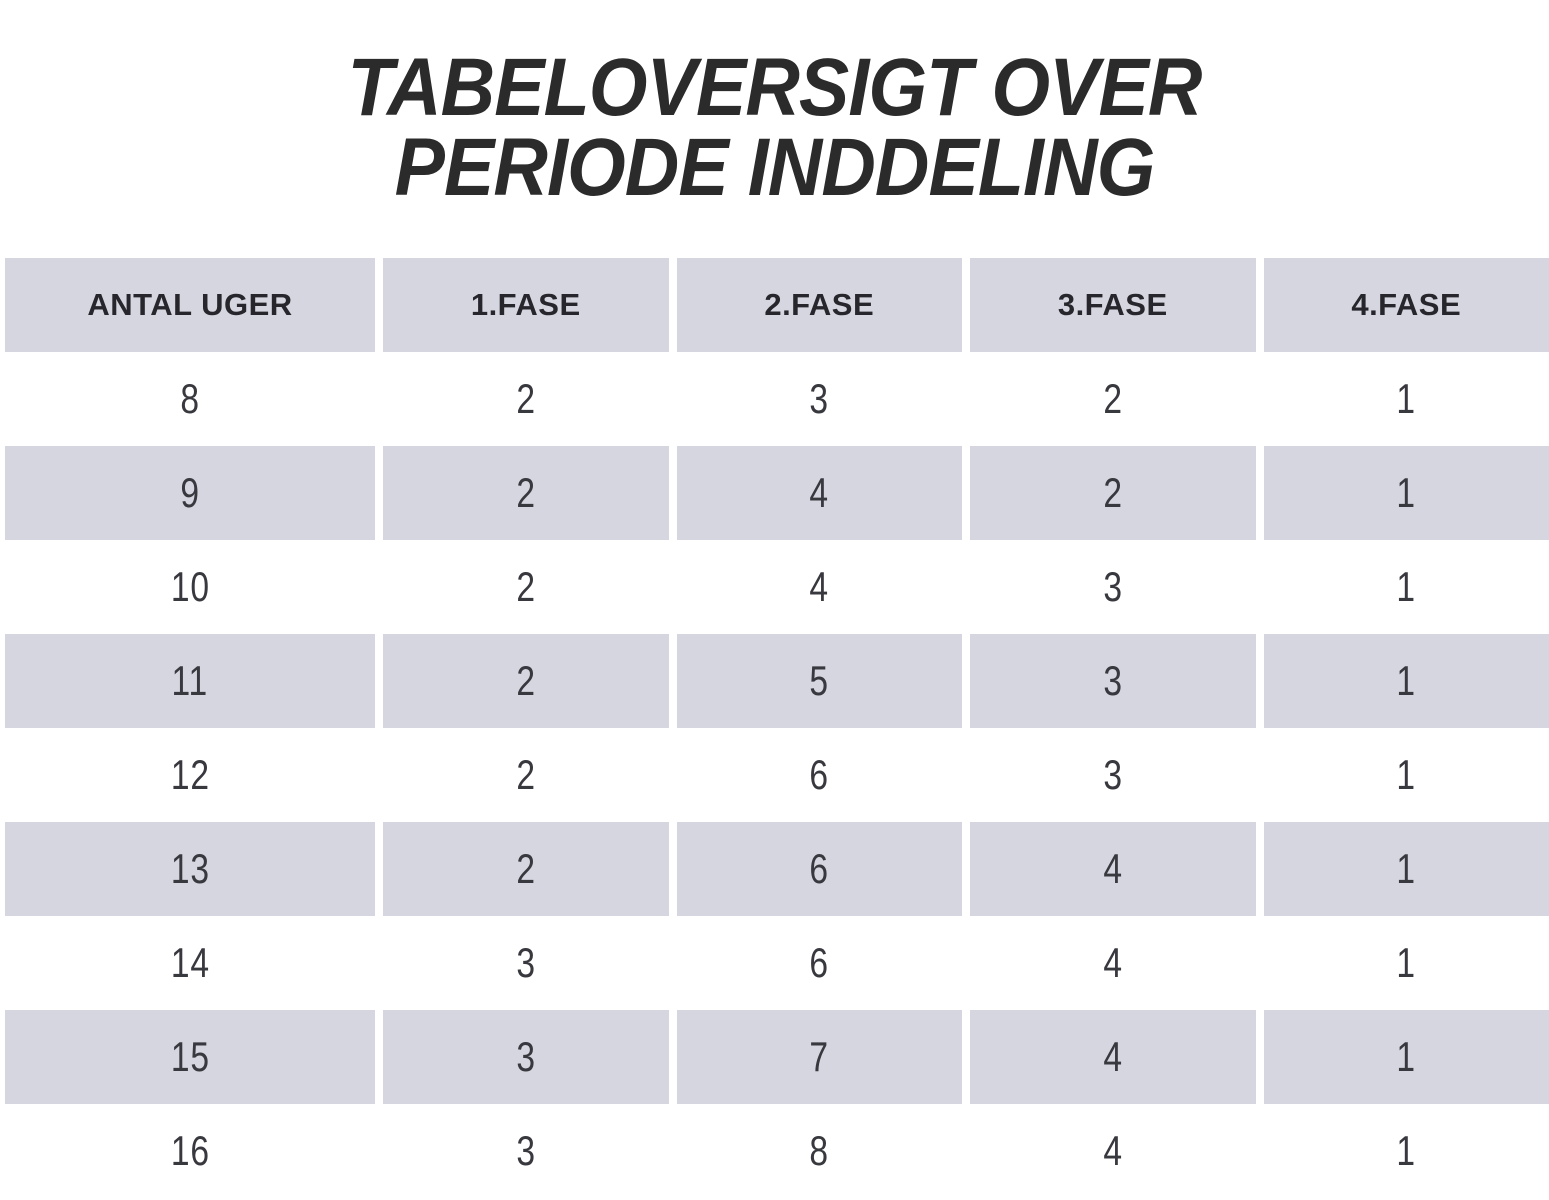  I want to click on cell-fase-2: 7, so click(819, 1057).